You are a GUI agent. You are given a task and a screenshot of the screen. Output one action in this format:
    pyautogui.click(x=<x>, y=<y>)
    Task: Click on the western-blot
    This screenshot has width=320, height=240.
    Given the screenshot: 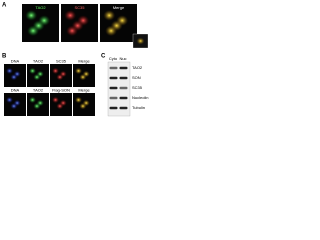 What is the action you would take?
    pyautogui.click(x=119, y=89)
    